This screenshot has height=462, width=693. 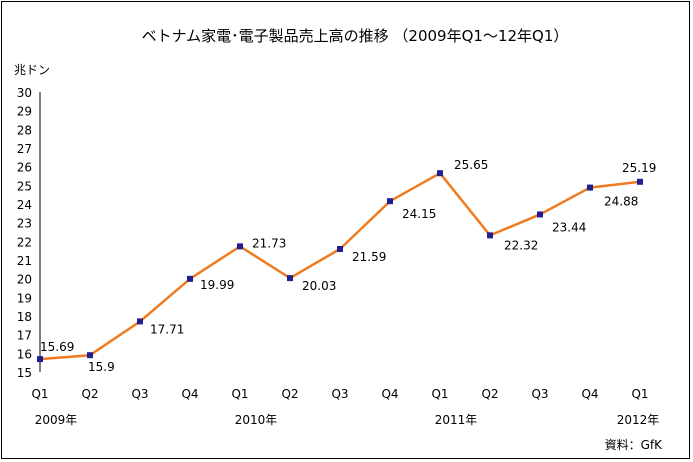 I want to click on data-label: 21.73, so click(x=269, y=243).